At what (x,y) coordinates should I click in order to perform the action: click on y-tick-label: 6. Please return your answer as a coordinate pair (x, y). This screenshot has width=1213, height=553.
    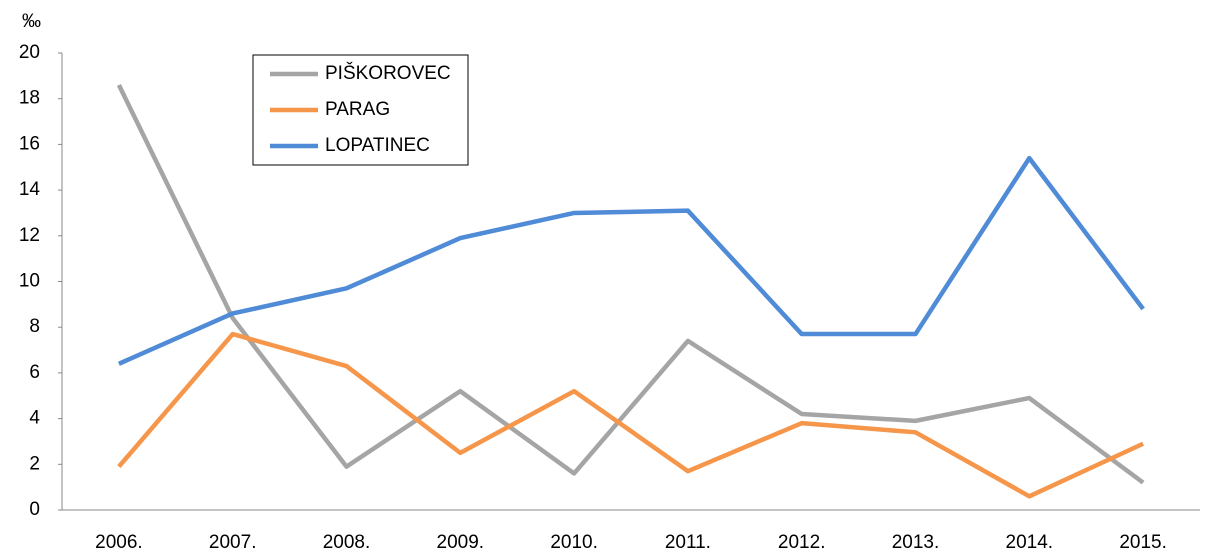
    Looking at the image, I should click on (34, 372).